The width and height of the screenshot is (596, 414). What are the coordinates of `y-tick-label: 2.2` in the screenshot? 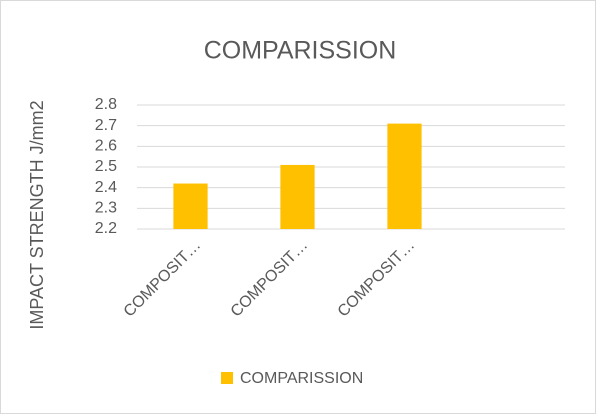 It's located at (106, 228).